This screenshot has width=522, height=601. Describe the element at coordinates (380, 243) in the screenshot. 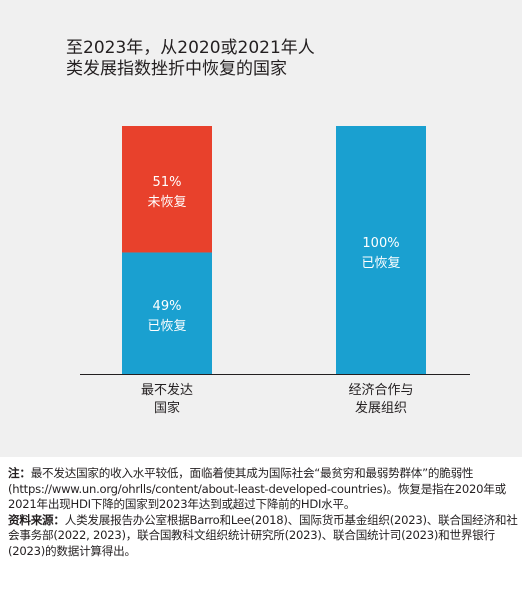

I see `bar-2-segment-1-label-1: 100%` at that location.